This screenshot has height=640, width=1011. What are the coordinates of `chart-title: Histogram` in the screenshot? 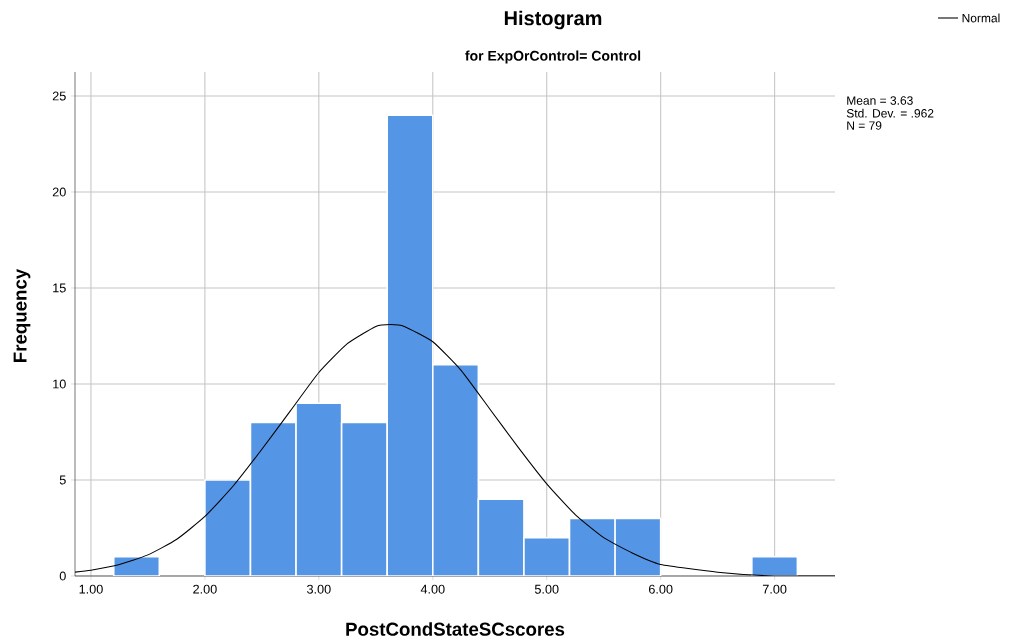 It's located at (553, 20).